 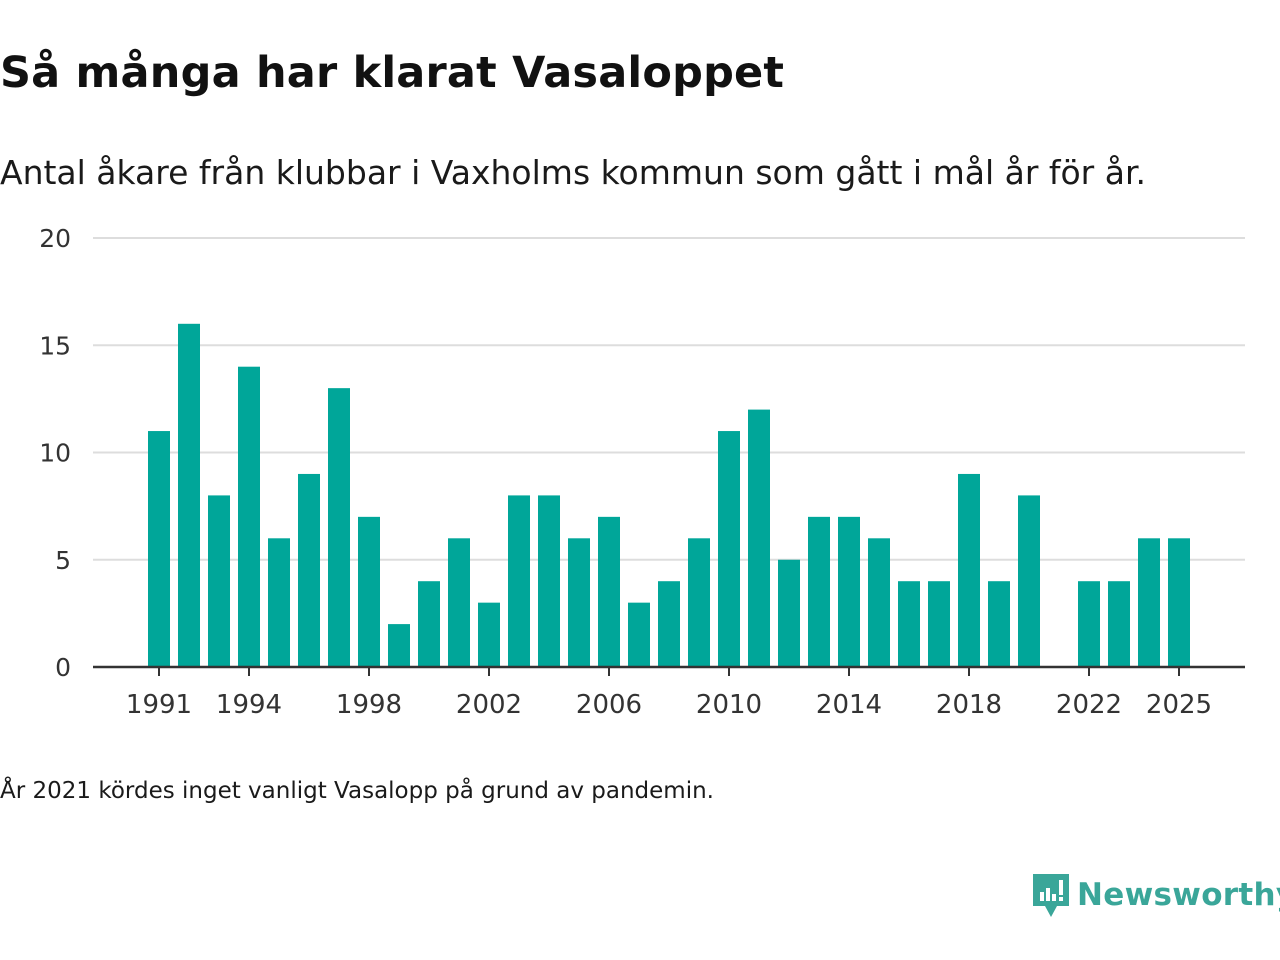 What do you see at coordinates (63, 667) in the screenshot?
I see `y-tick-label: 0` at bounding box center [63, 667].